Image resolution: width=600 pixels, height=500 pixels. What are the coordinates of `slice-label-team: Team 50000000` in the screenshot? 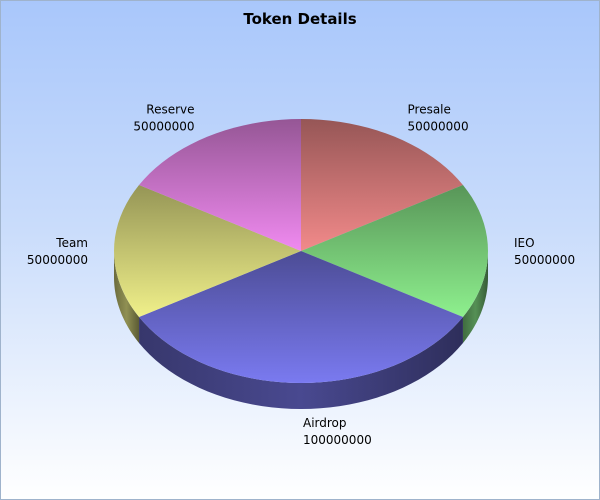 It's located at (57, 251).